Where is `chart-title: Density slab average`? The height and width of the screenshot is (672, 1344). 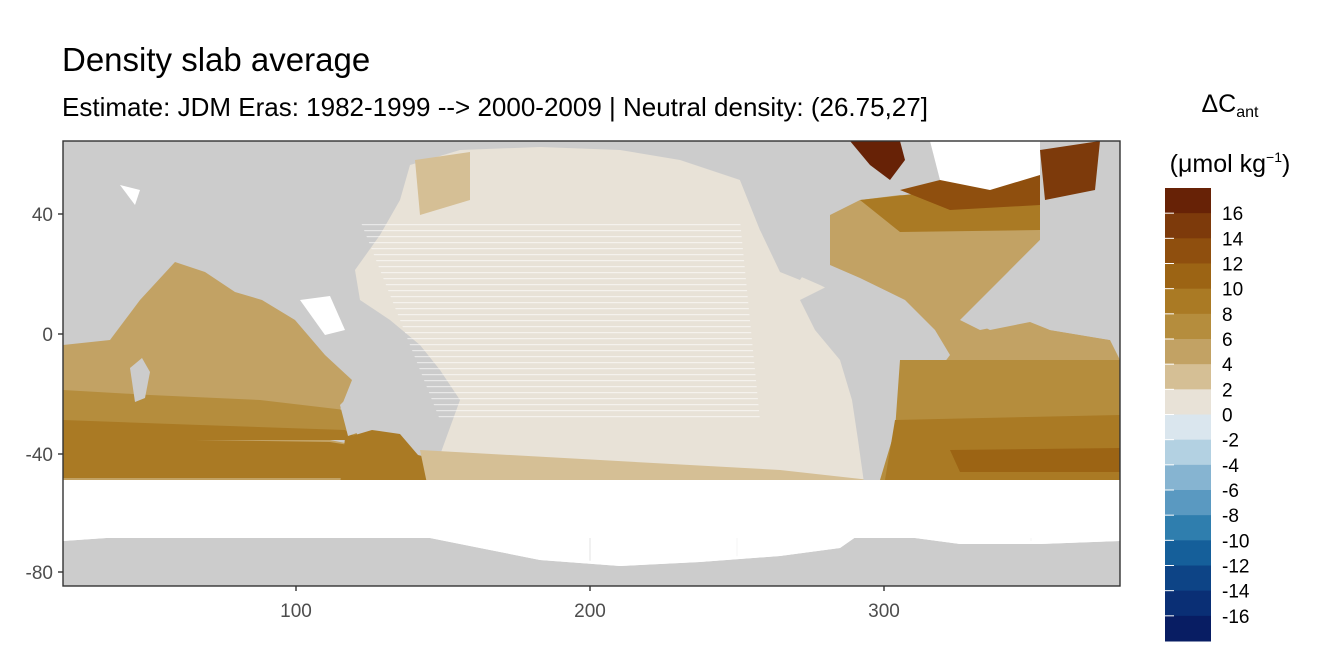 chart-title: Density slab average is located at coordinates (216, 59).